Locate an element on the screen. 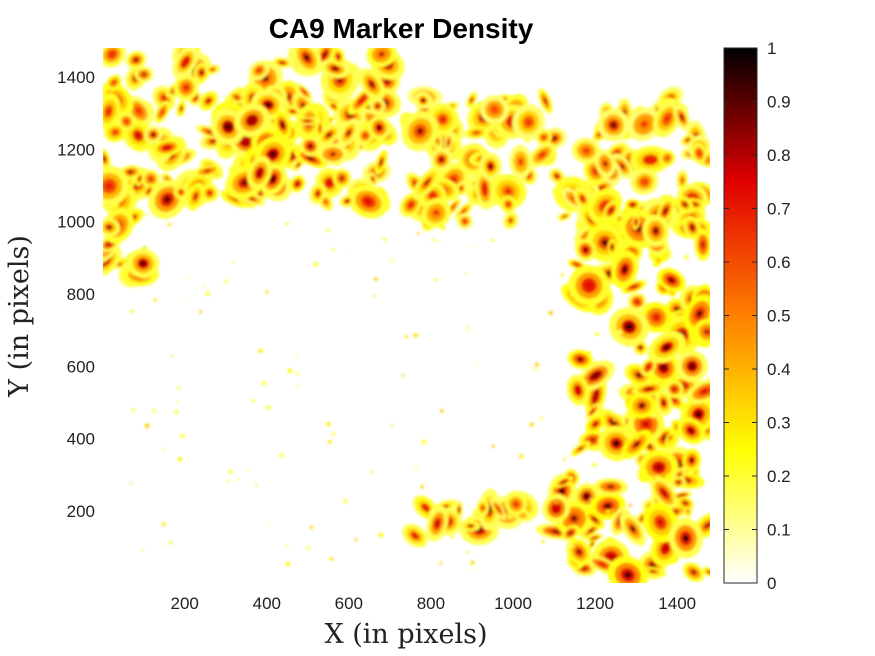  x-tick-label: 200 is located at coordinates (185, 603).